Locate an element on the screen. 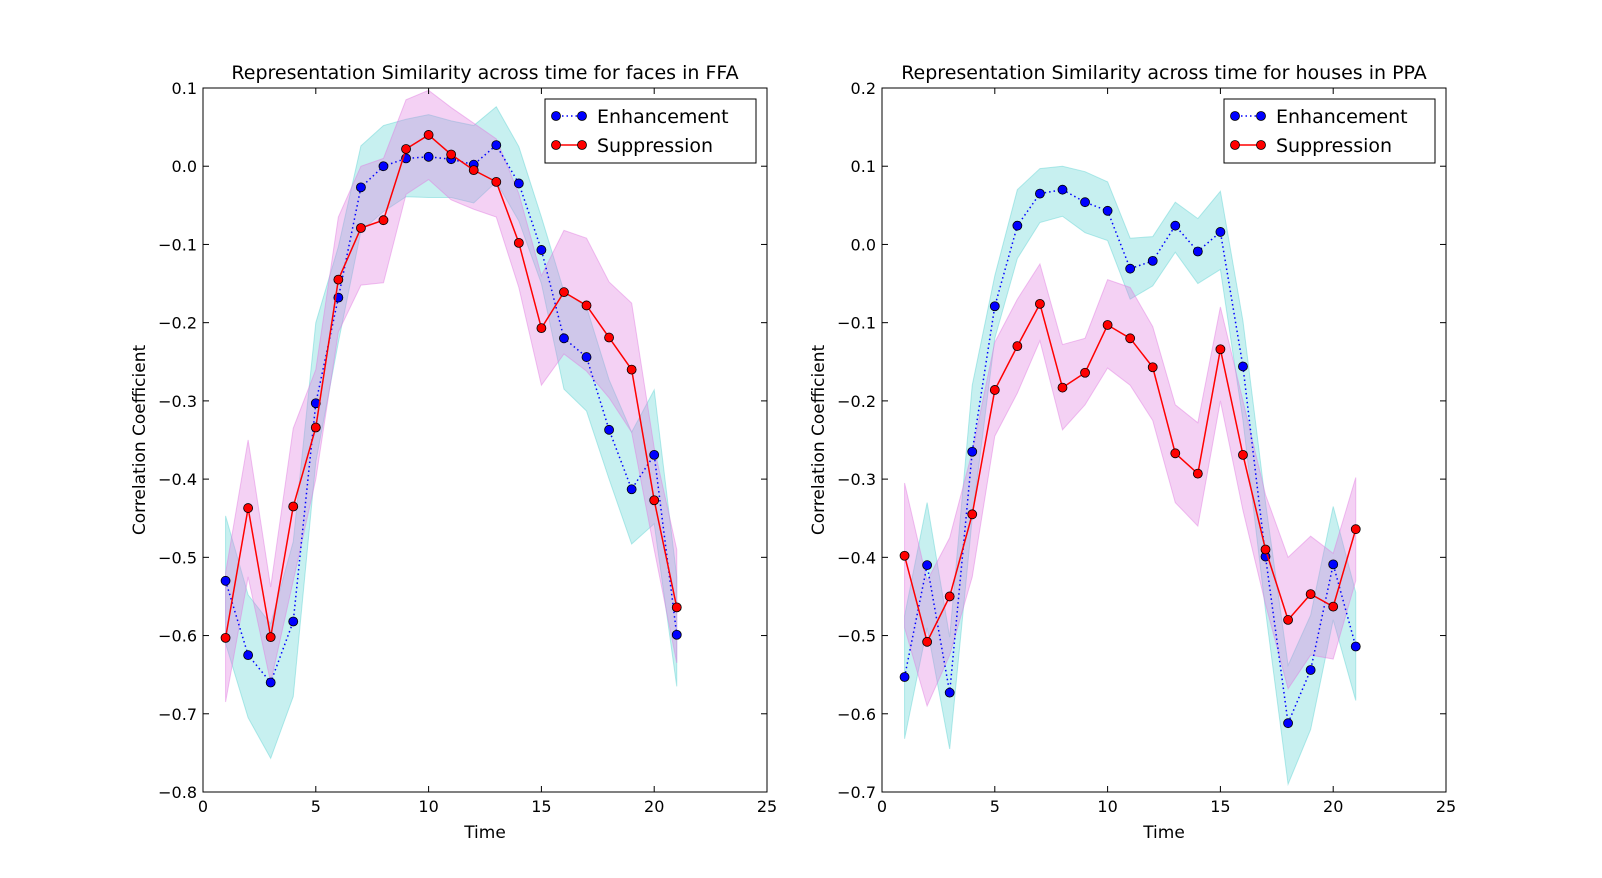  legend-label-suppression: Suppression is located at coordinates (655, 146).